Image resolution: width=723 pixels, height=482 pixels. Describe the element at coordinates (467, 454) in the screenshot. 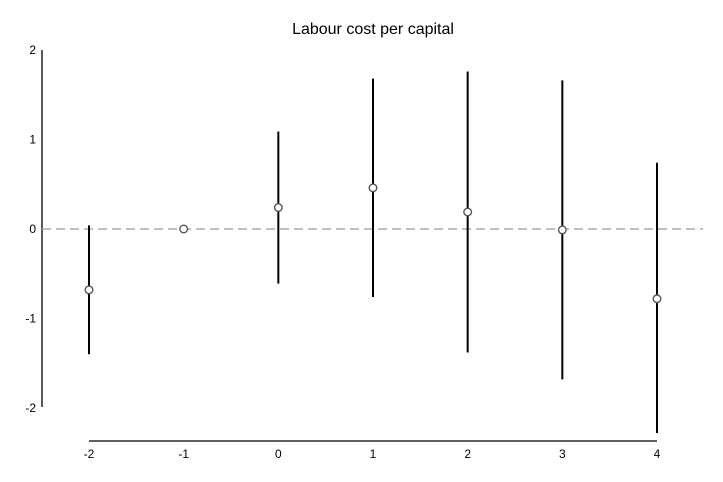

I see `x-tick-label: 2` at that location.